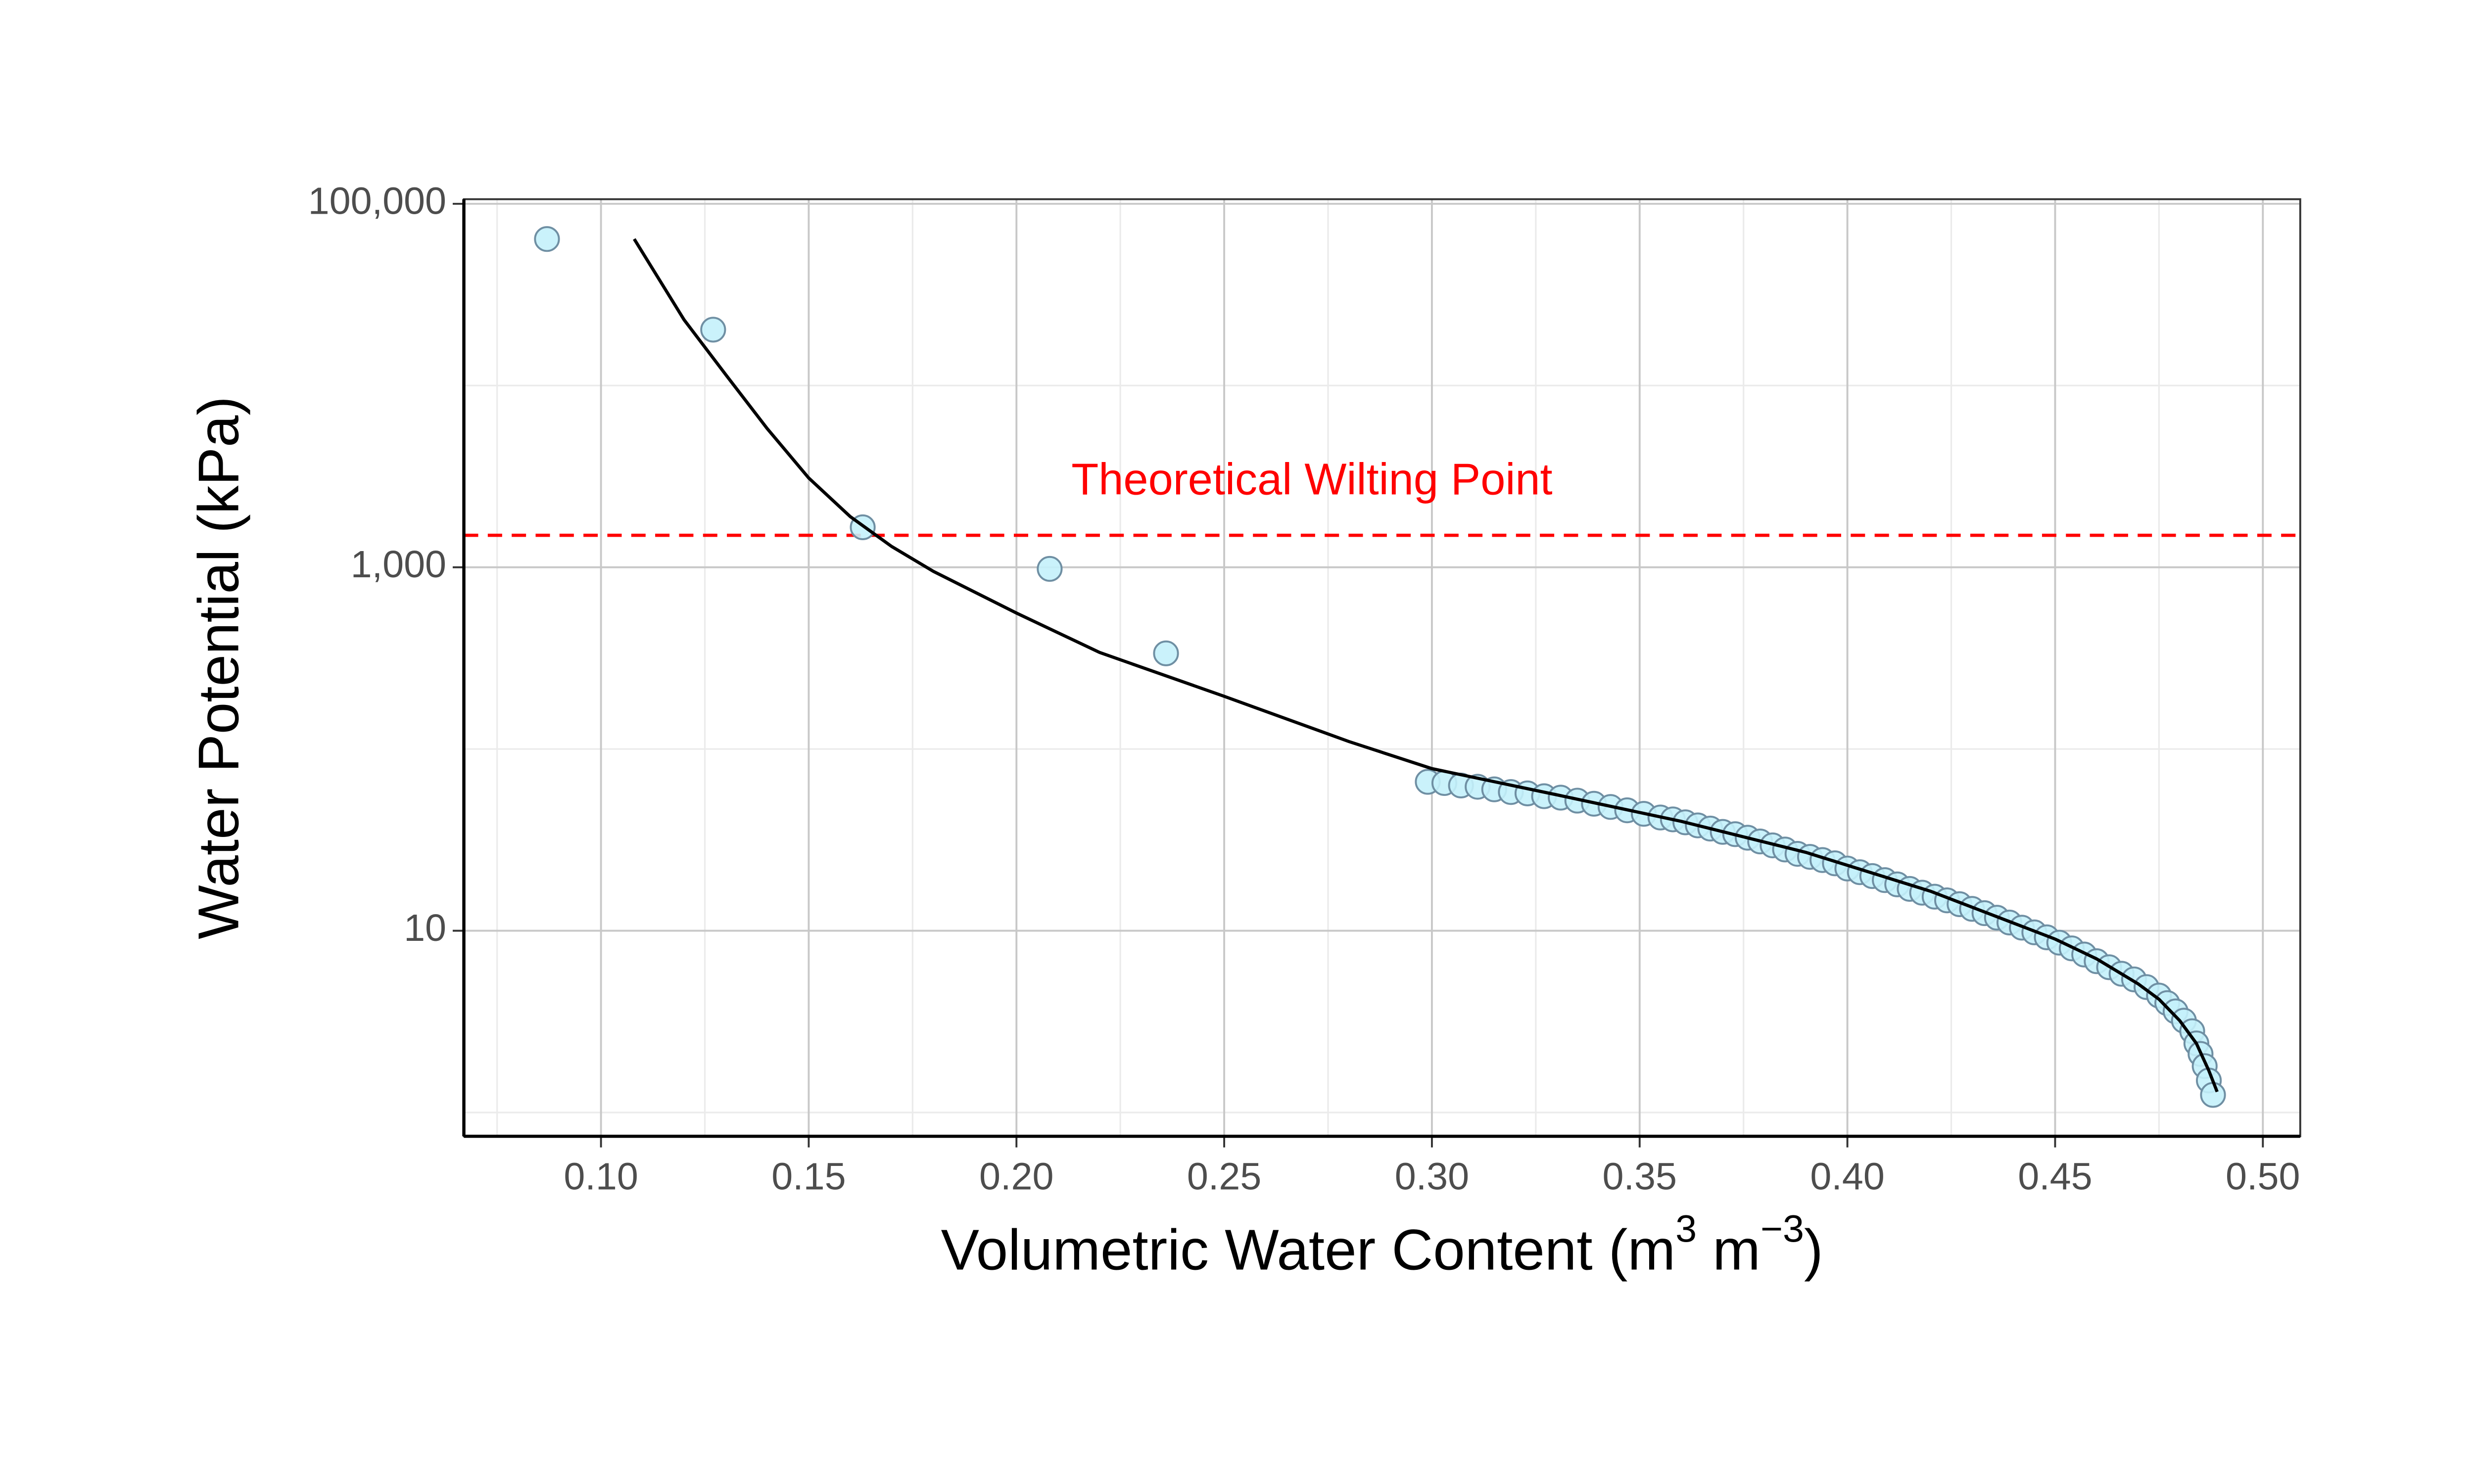 This screenshot has height=1484, width=2474. Describe the element at coordinates (1814, 1249) in the screenshot. I see `x-title-part: )` at that location.